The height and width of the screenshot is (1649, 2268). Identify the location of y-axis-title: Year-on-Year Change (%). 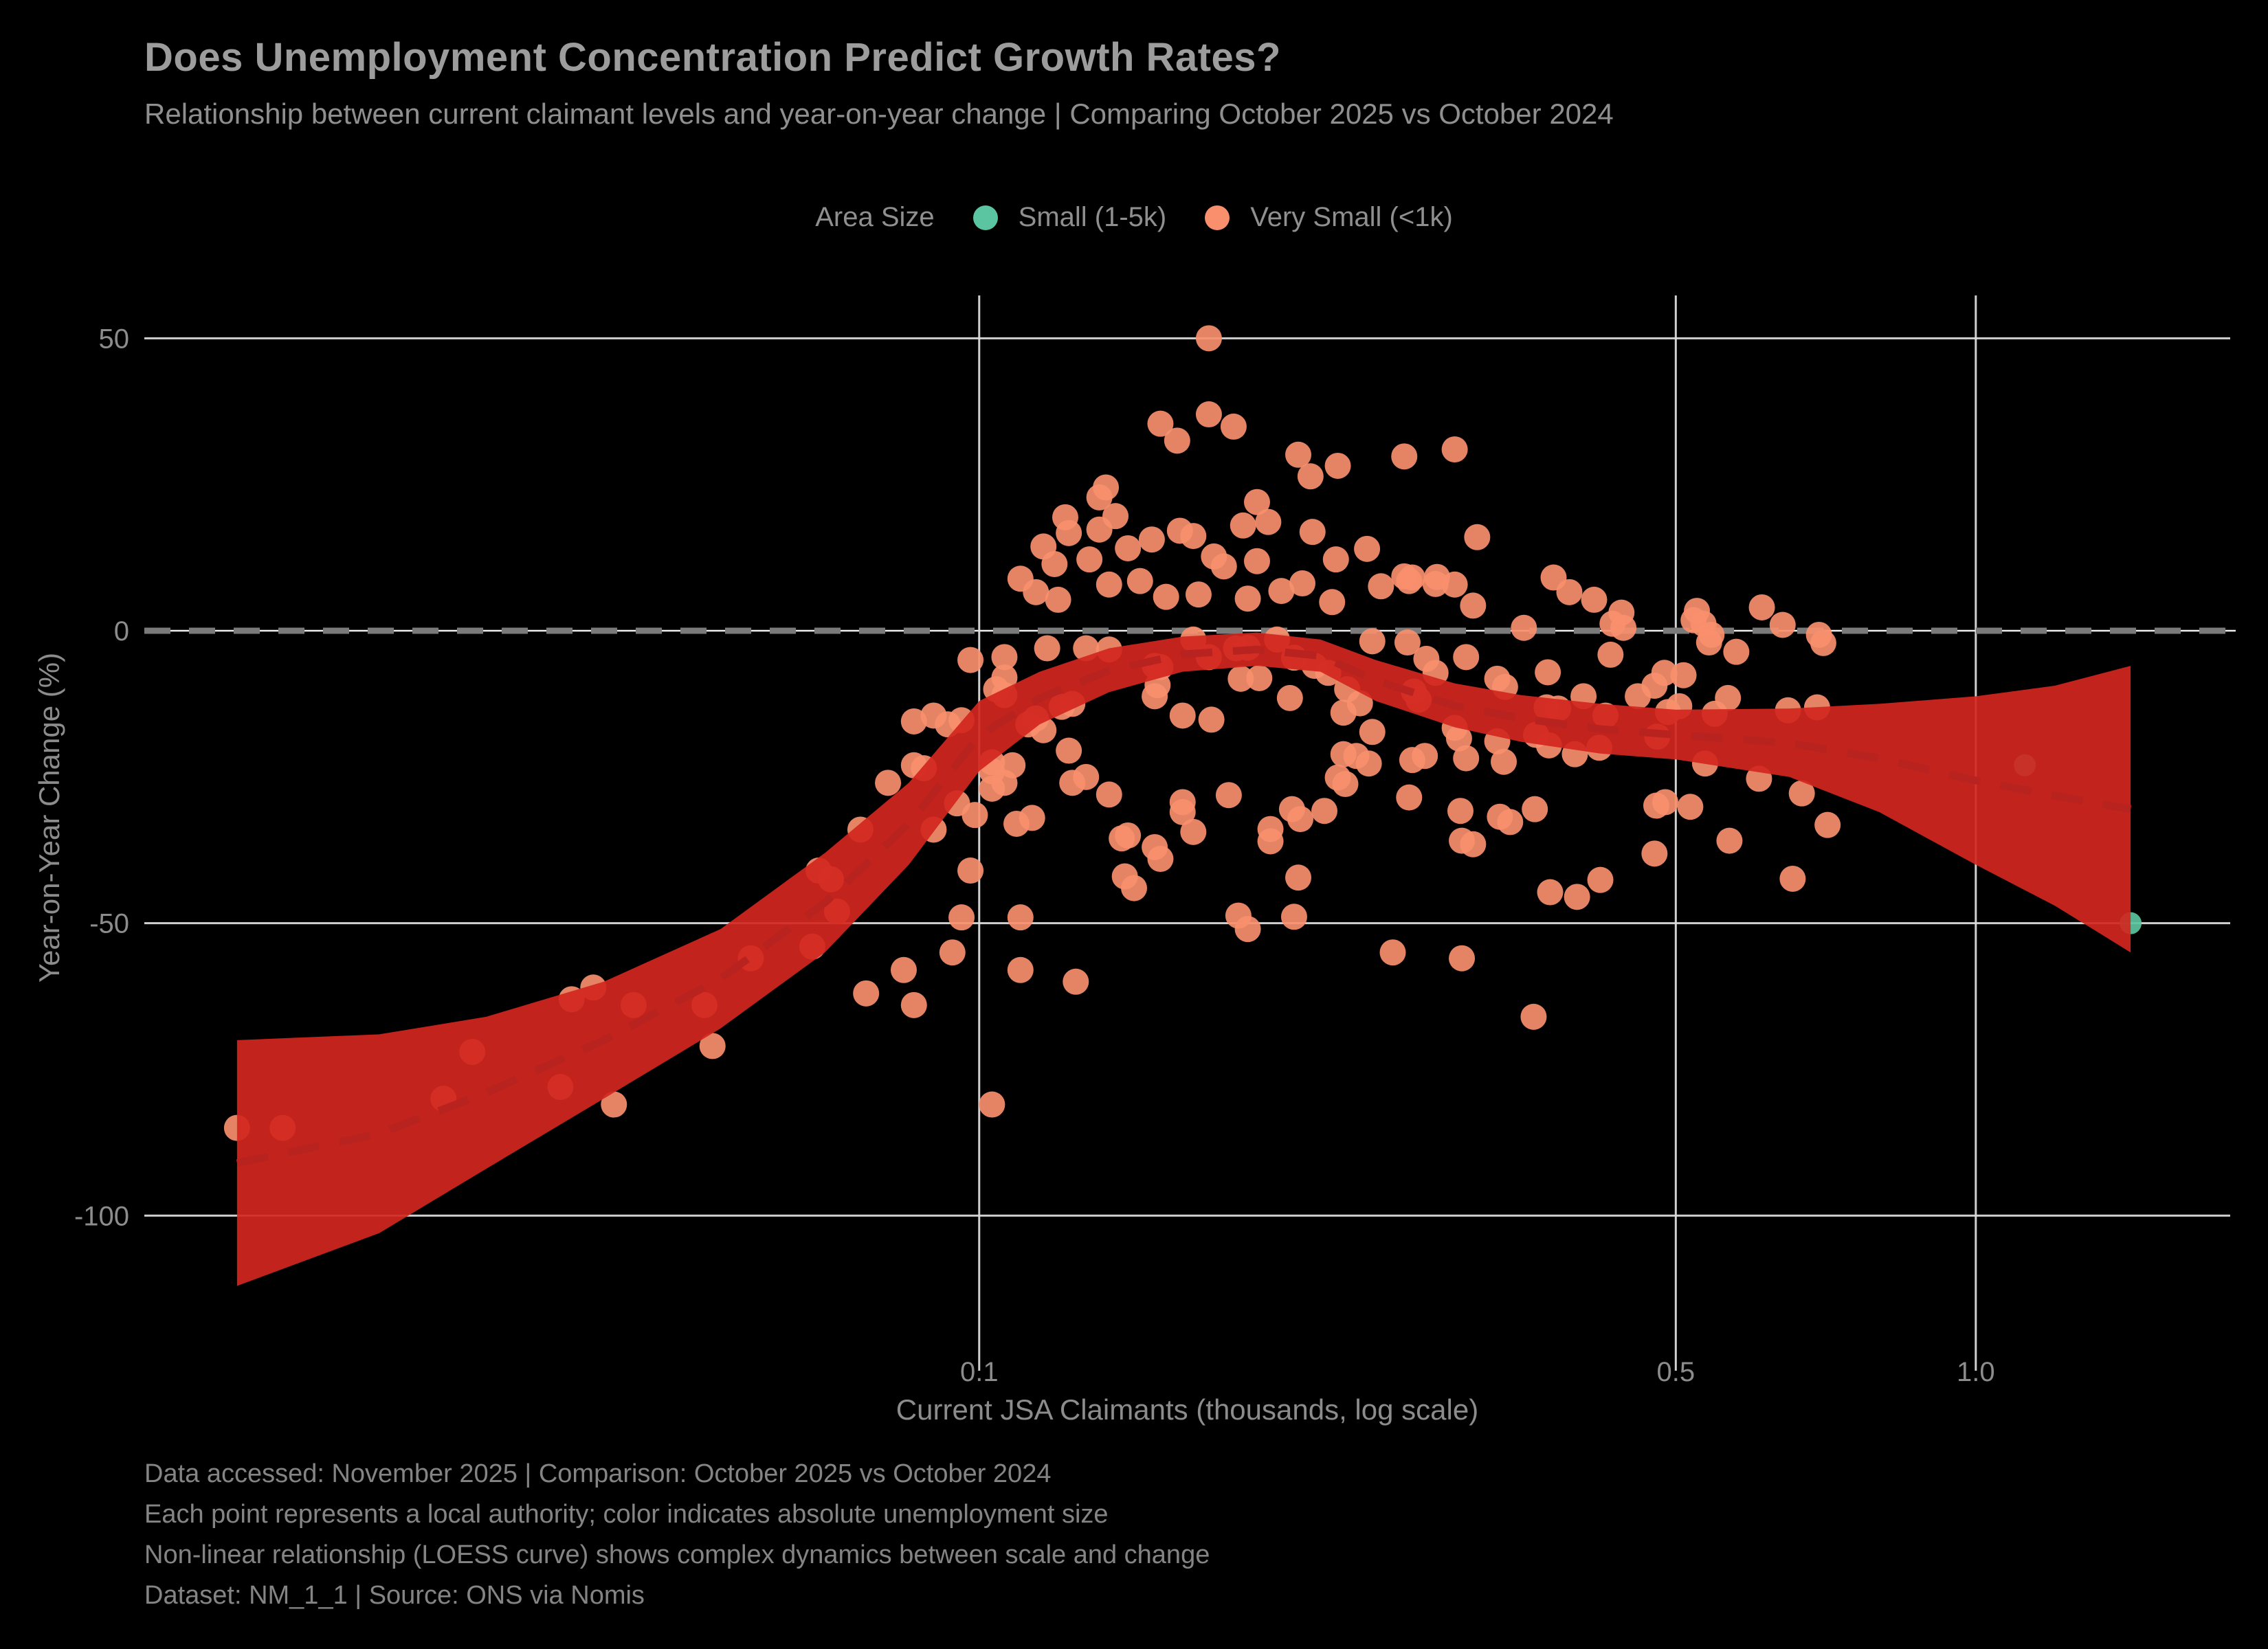
(49, 817).